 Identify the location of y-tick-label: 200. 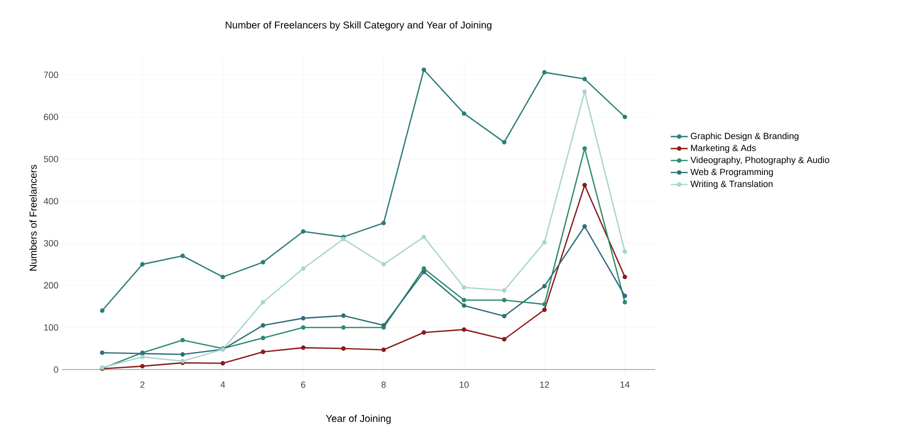
(51, 285).